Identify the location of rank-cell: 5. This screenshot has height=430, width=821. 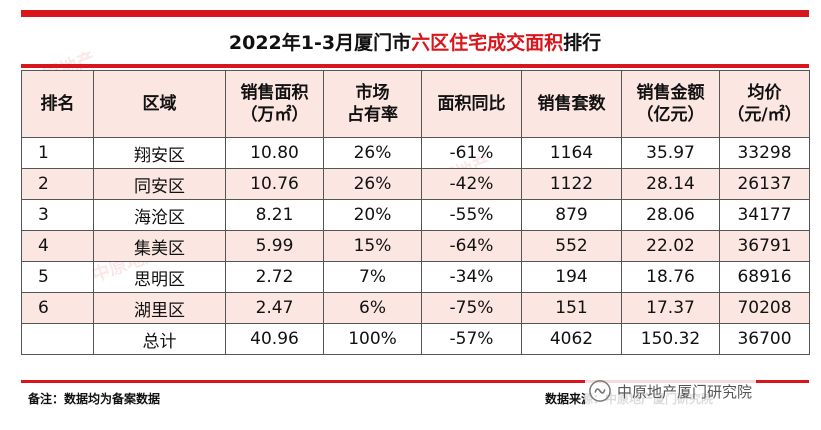
(57, 277).